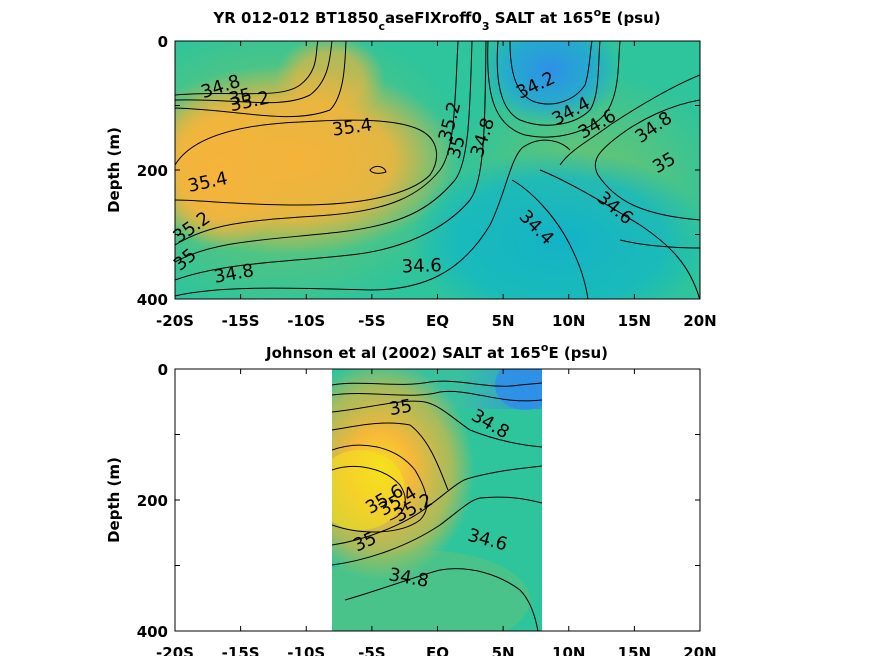 This screenshot has width=875, height=656. What do you see at coordinates (486, 26) in the screenshot?
I see `top-title-sub2: 3` at bounding box center [486, 26].